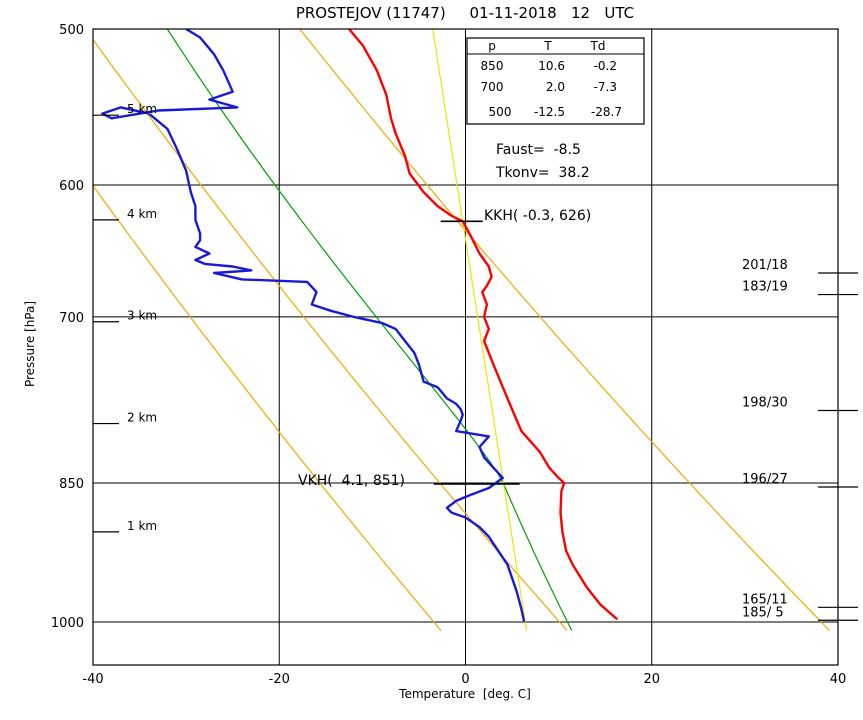 The height and width of the screenshot is (720, 863). I want to click on y-tick-label: 700, so click(71, 318).